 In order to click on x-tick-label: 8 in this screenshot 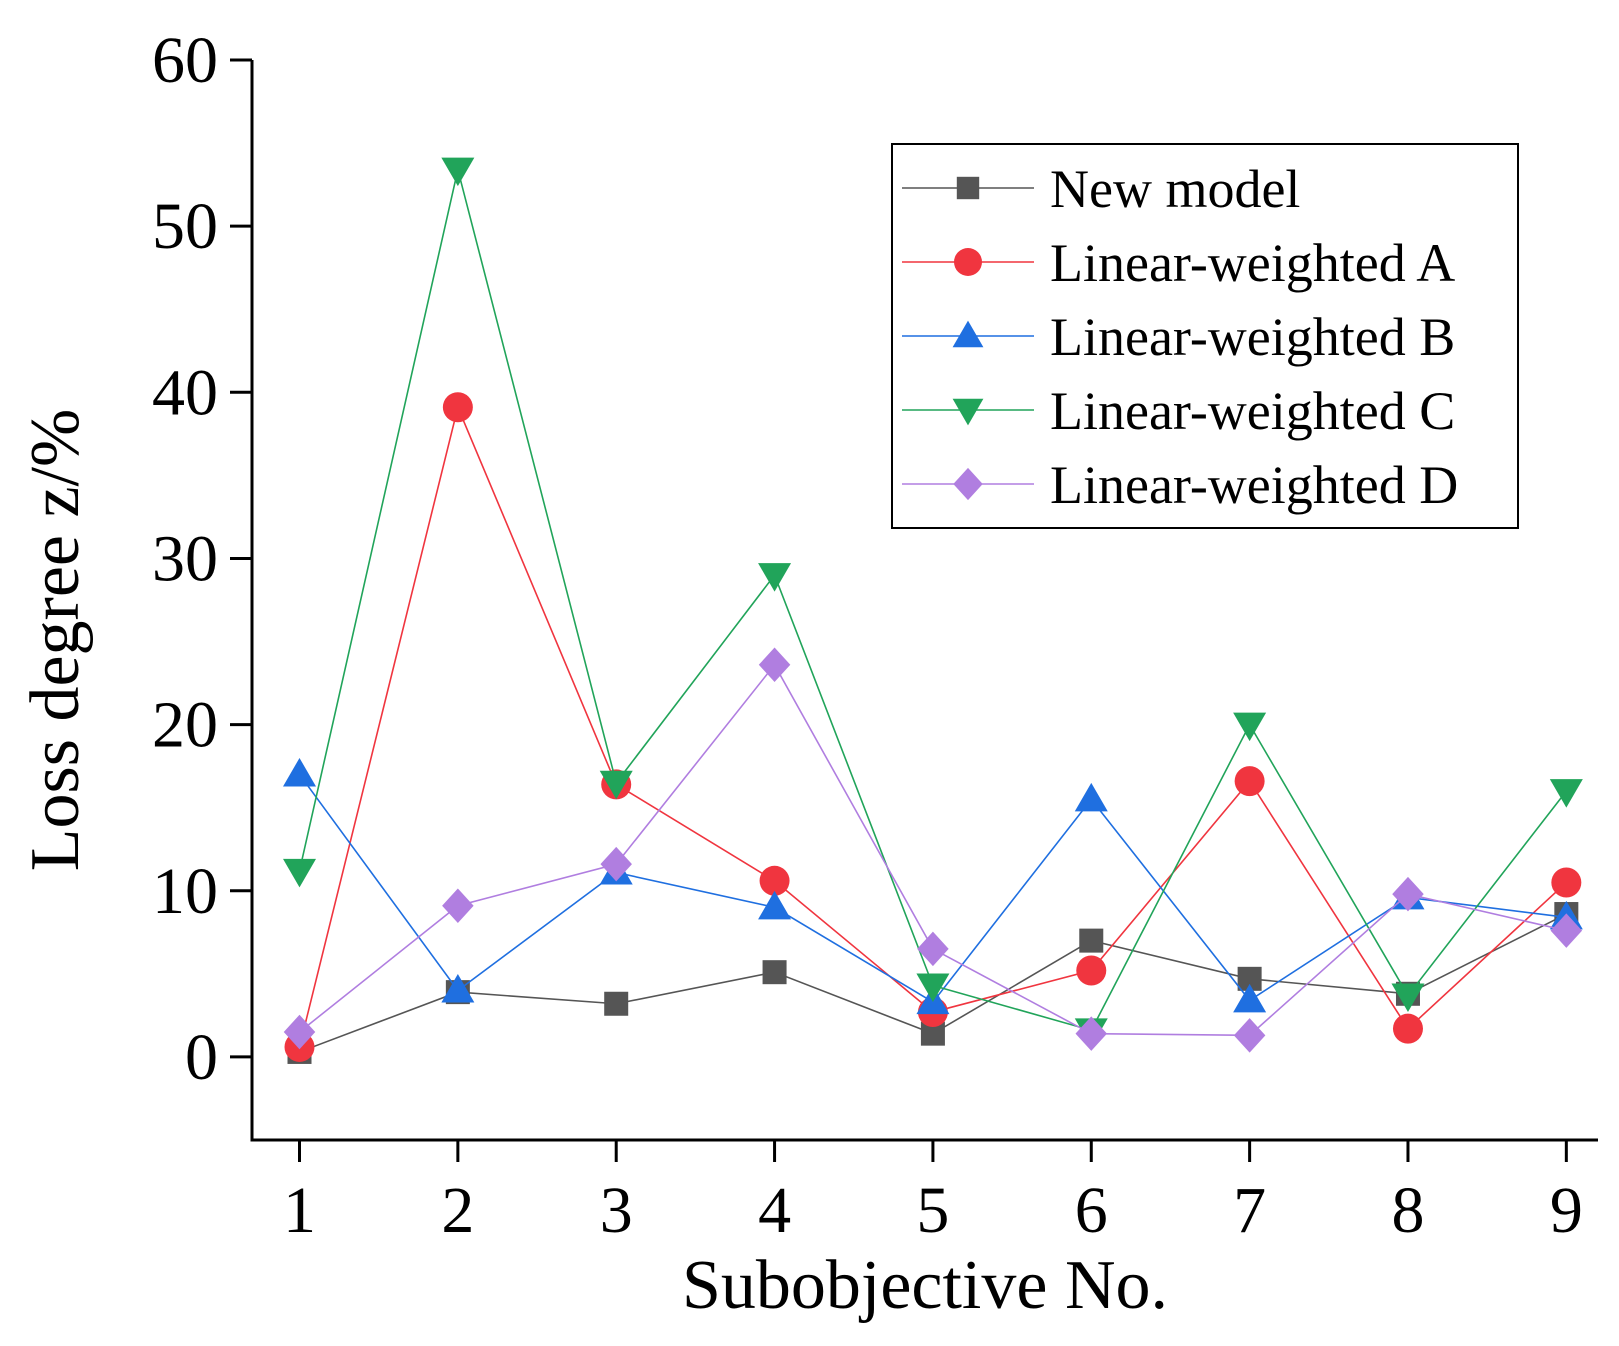, I will do `click(1407, 1210)`.